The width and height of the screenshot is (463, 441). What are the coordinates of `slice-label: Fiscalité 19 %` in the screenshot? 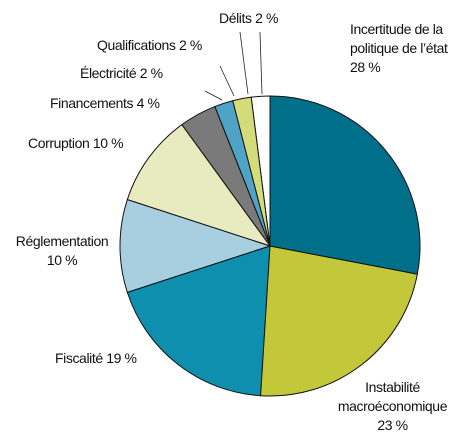 It's located at (135, 358).